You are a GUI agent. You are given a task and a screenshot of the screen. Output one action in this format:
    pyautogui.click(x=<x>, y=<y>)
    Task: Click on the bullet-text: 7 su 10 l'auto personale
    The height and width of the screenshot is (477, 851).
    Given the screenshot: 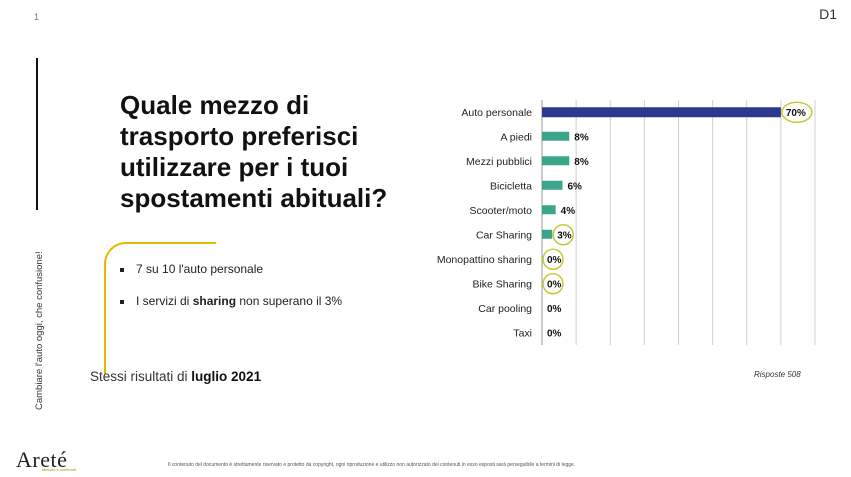 What is the action you would take?
    pyautogui.click(x=200, y=269)
    